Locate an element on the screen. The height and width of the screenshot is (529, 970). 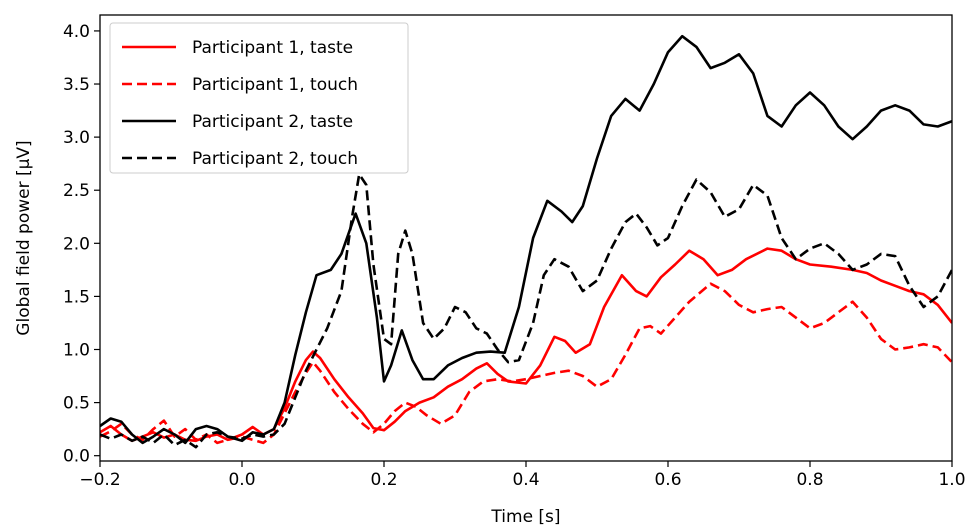
y-tick-label: 1.0 is located at coordinates (76, 351).